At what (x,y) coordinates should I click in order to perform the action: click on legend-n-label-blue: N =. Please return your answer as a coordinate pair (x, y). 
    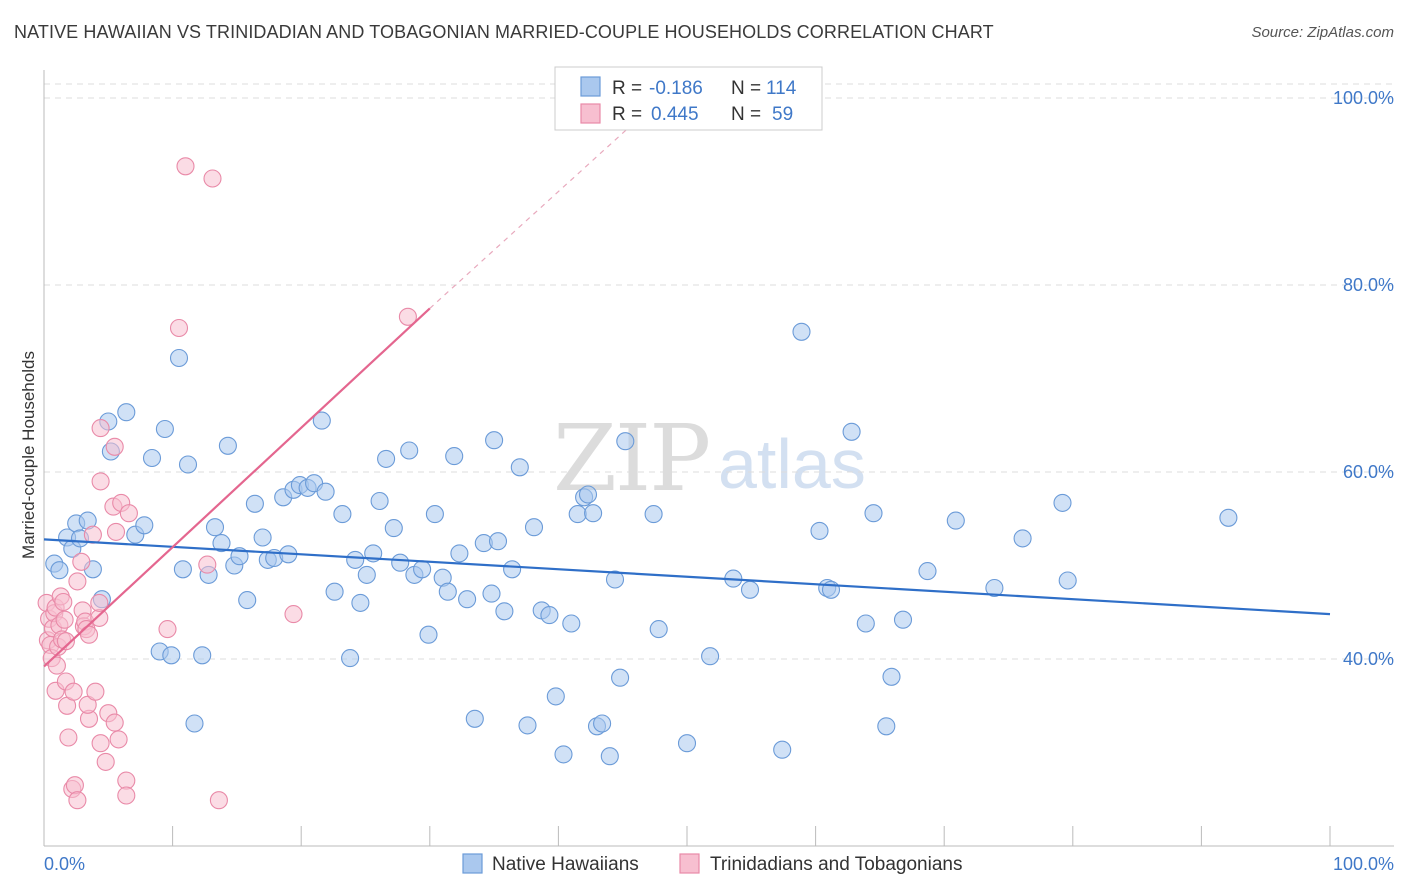
    Looking at the image, I should click on (746, 88).